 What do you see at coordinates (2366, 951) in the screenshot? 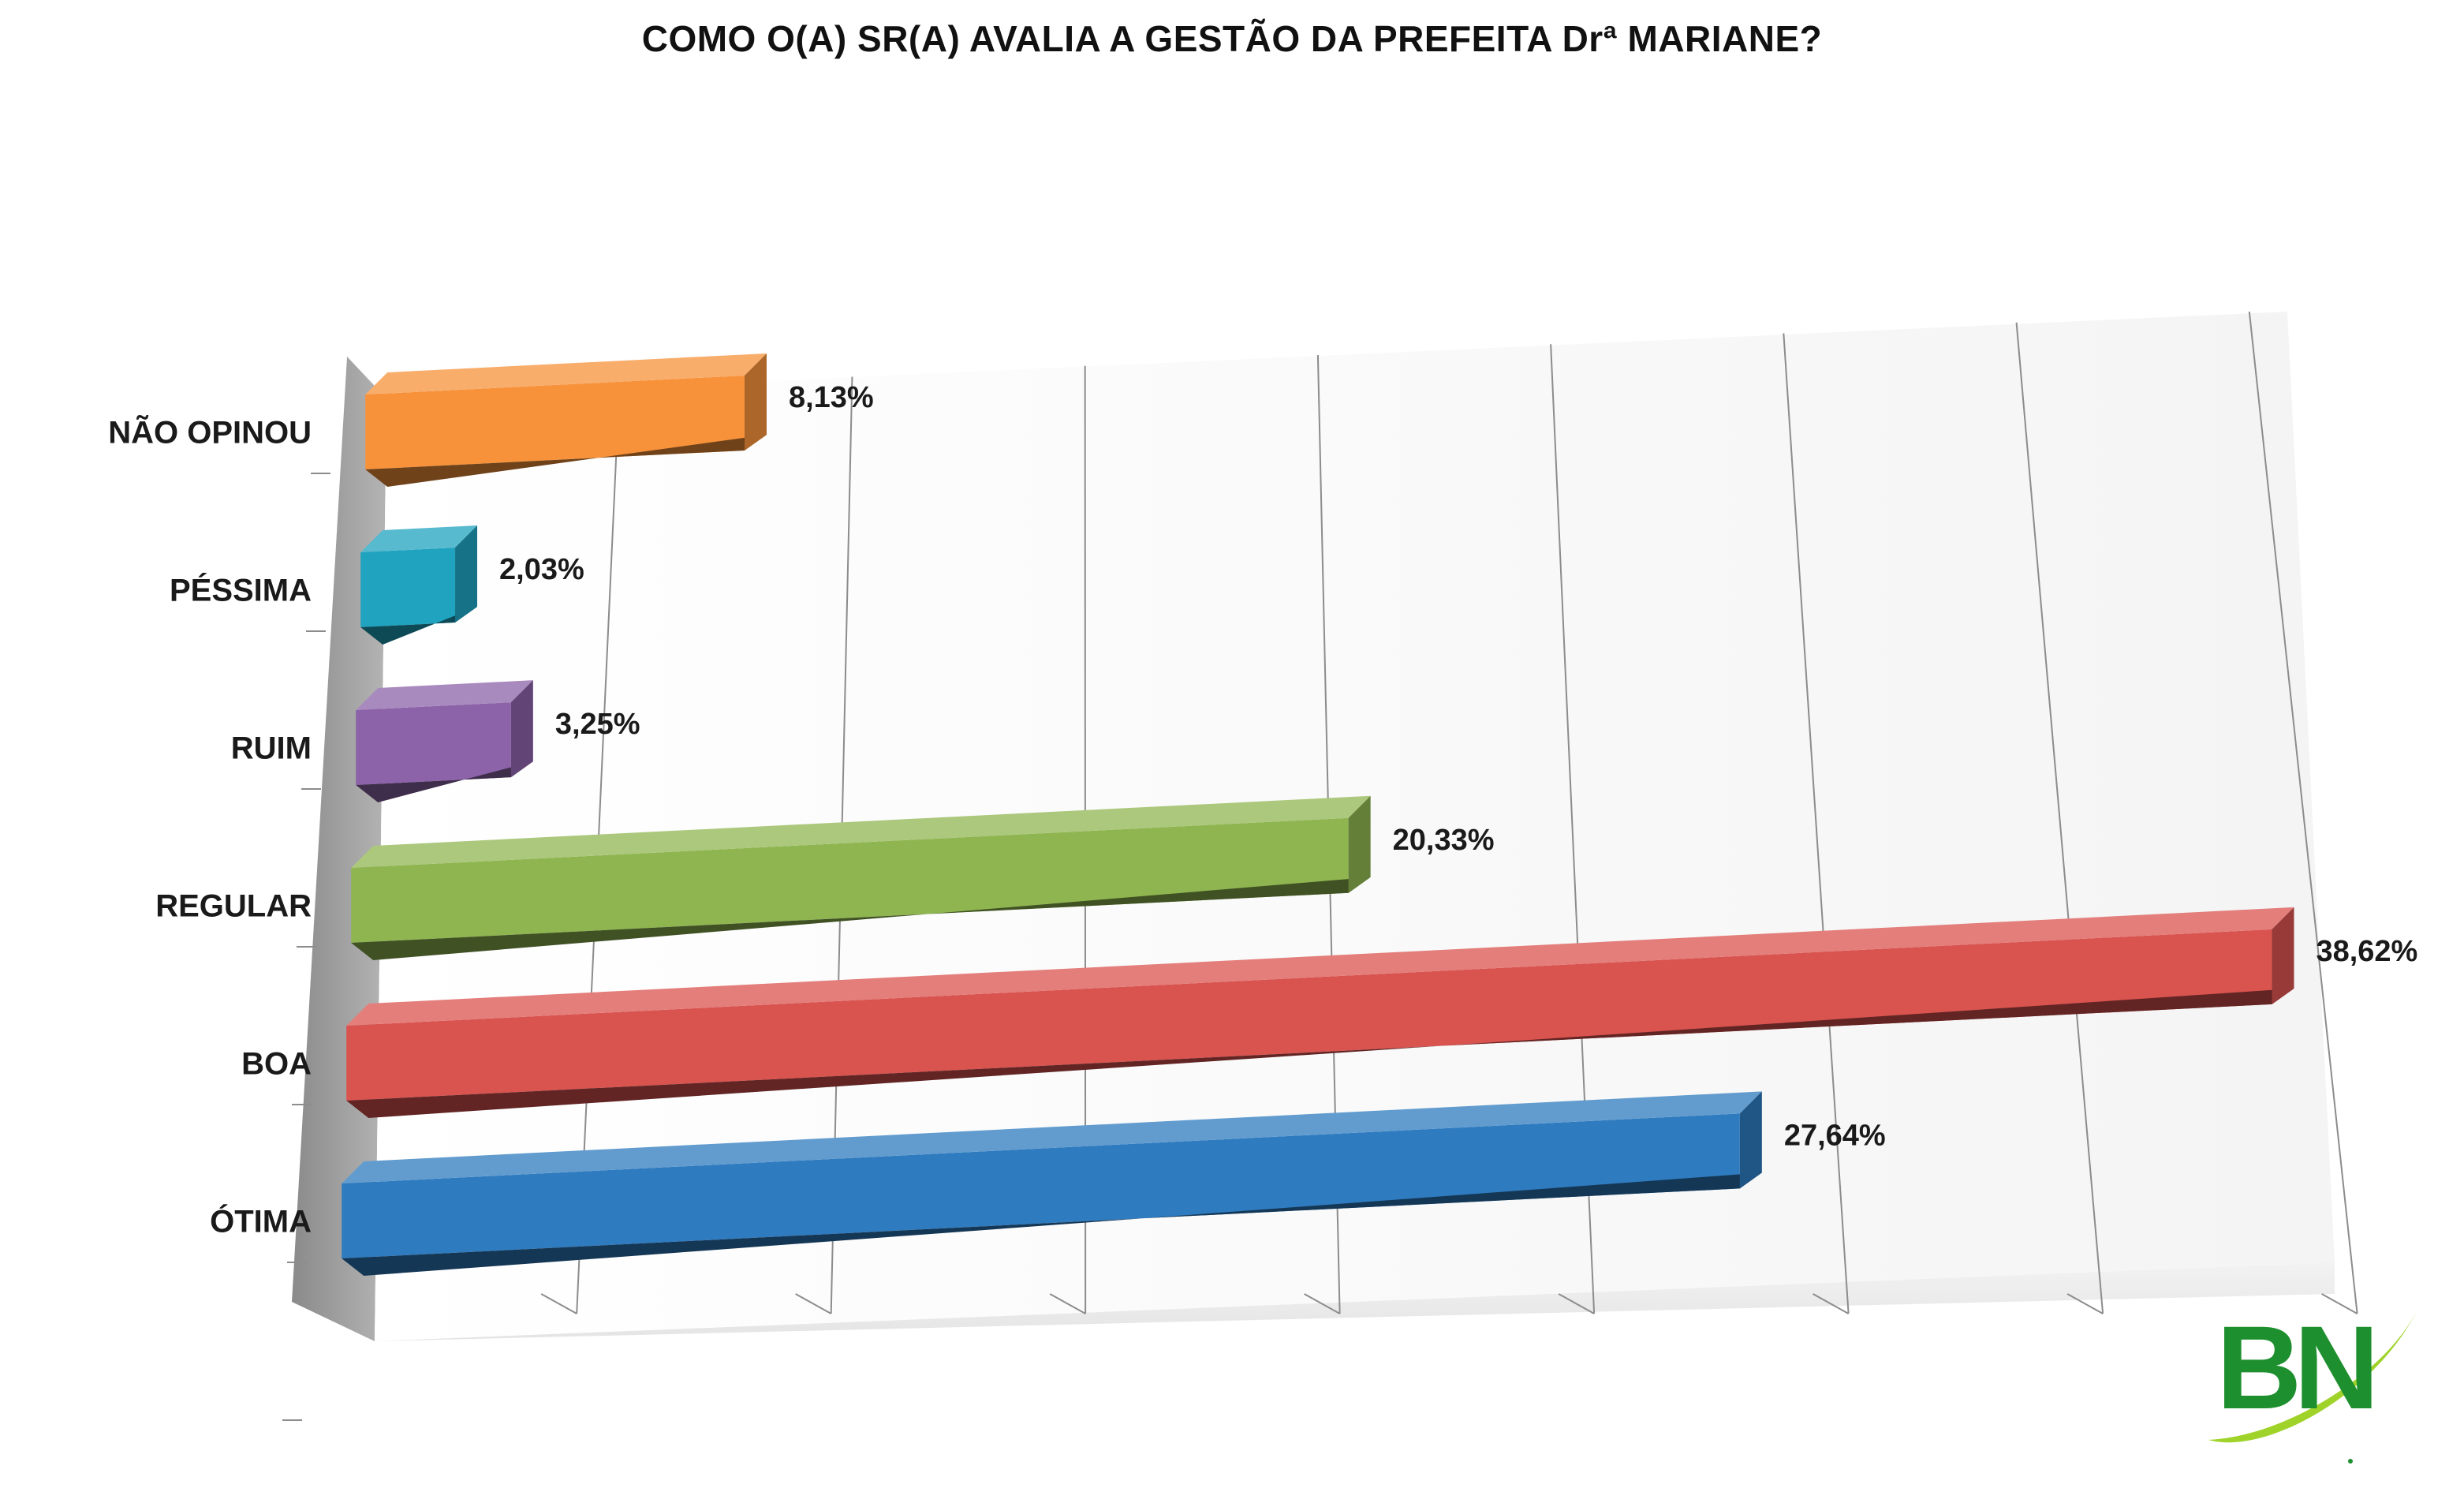
I see `value-label: 38,62%` at bounding box center [2366, 951].